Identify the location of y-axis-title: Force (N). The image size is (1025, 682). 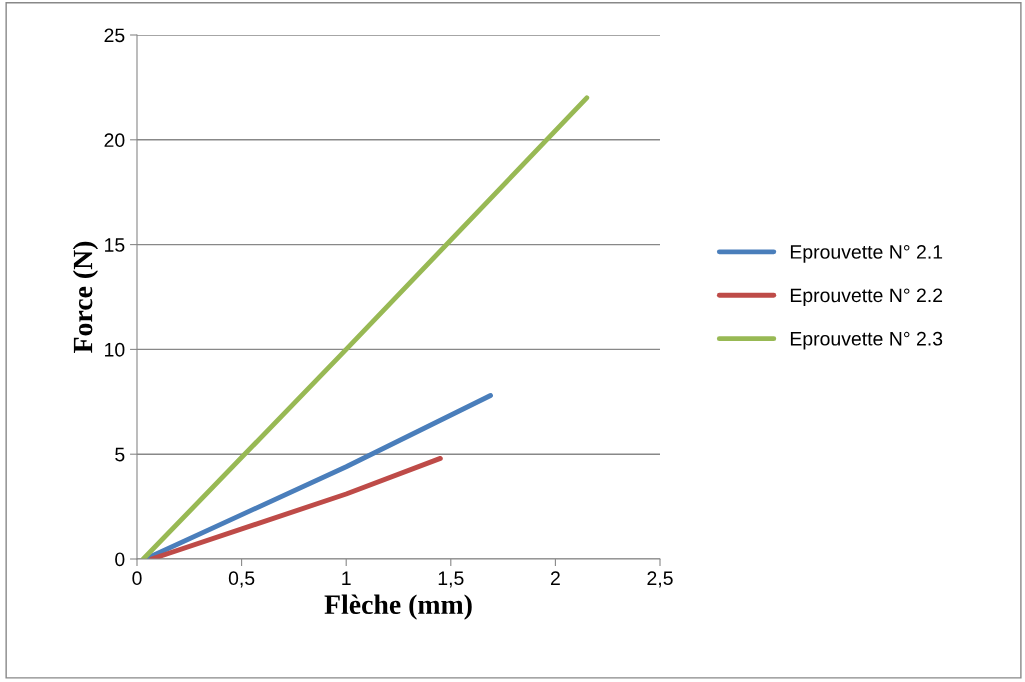
(85, 297).